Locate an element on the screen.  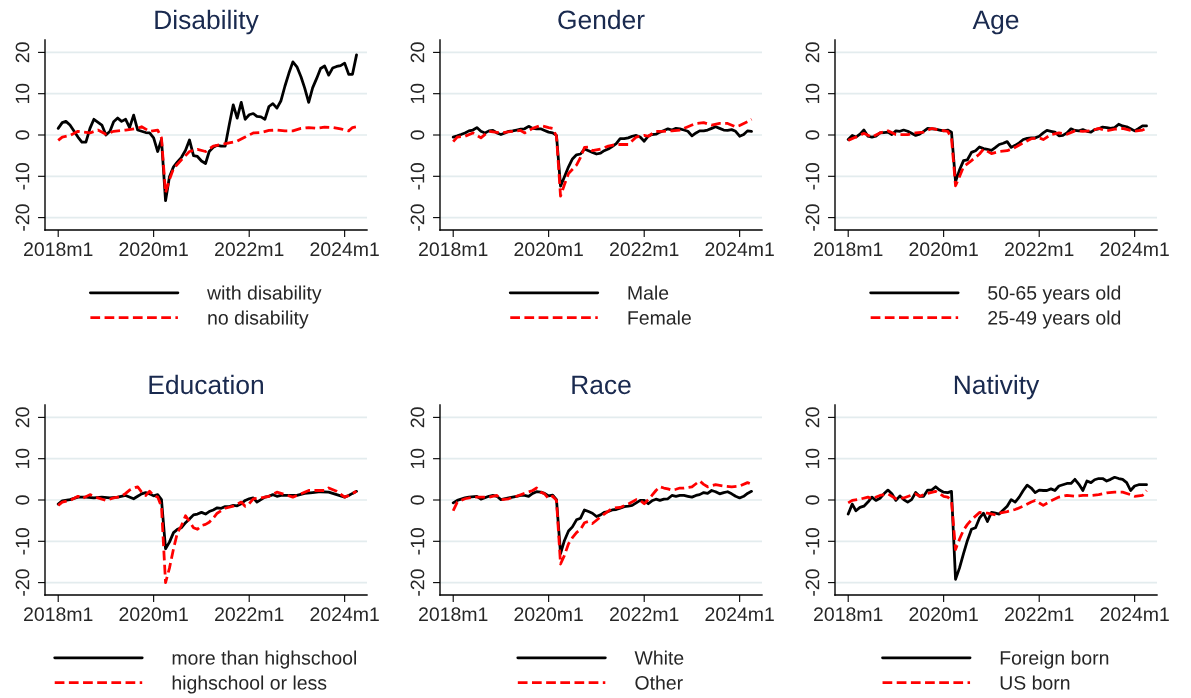
chart-title: Disability is located at coordinates (207, 22).